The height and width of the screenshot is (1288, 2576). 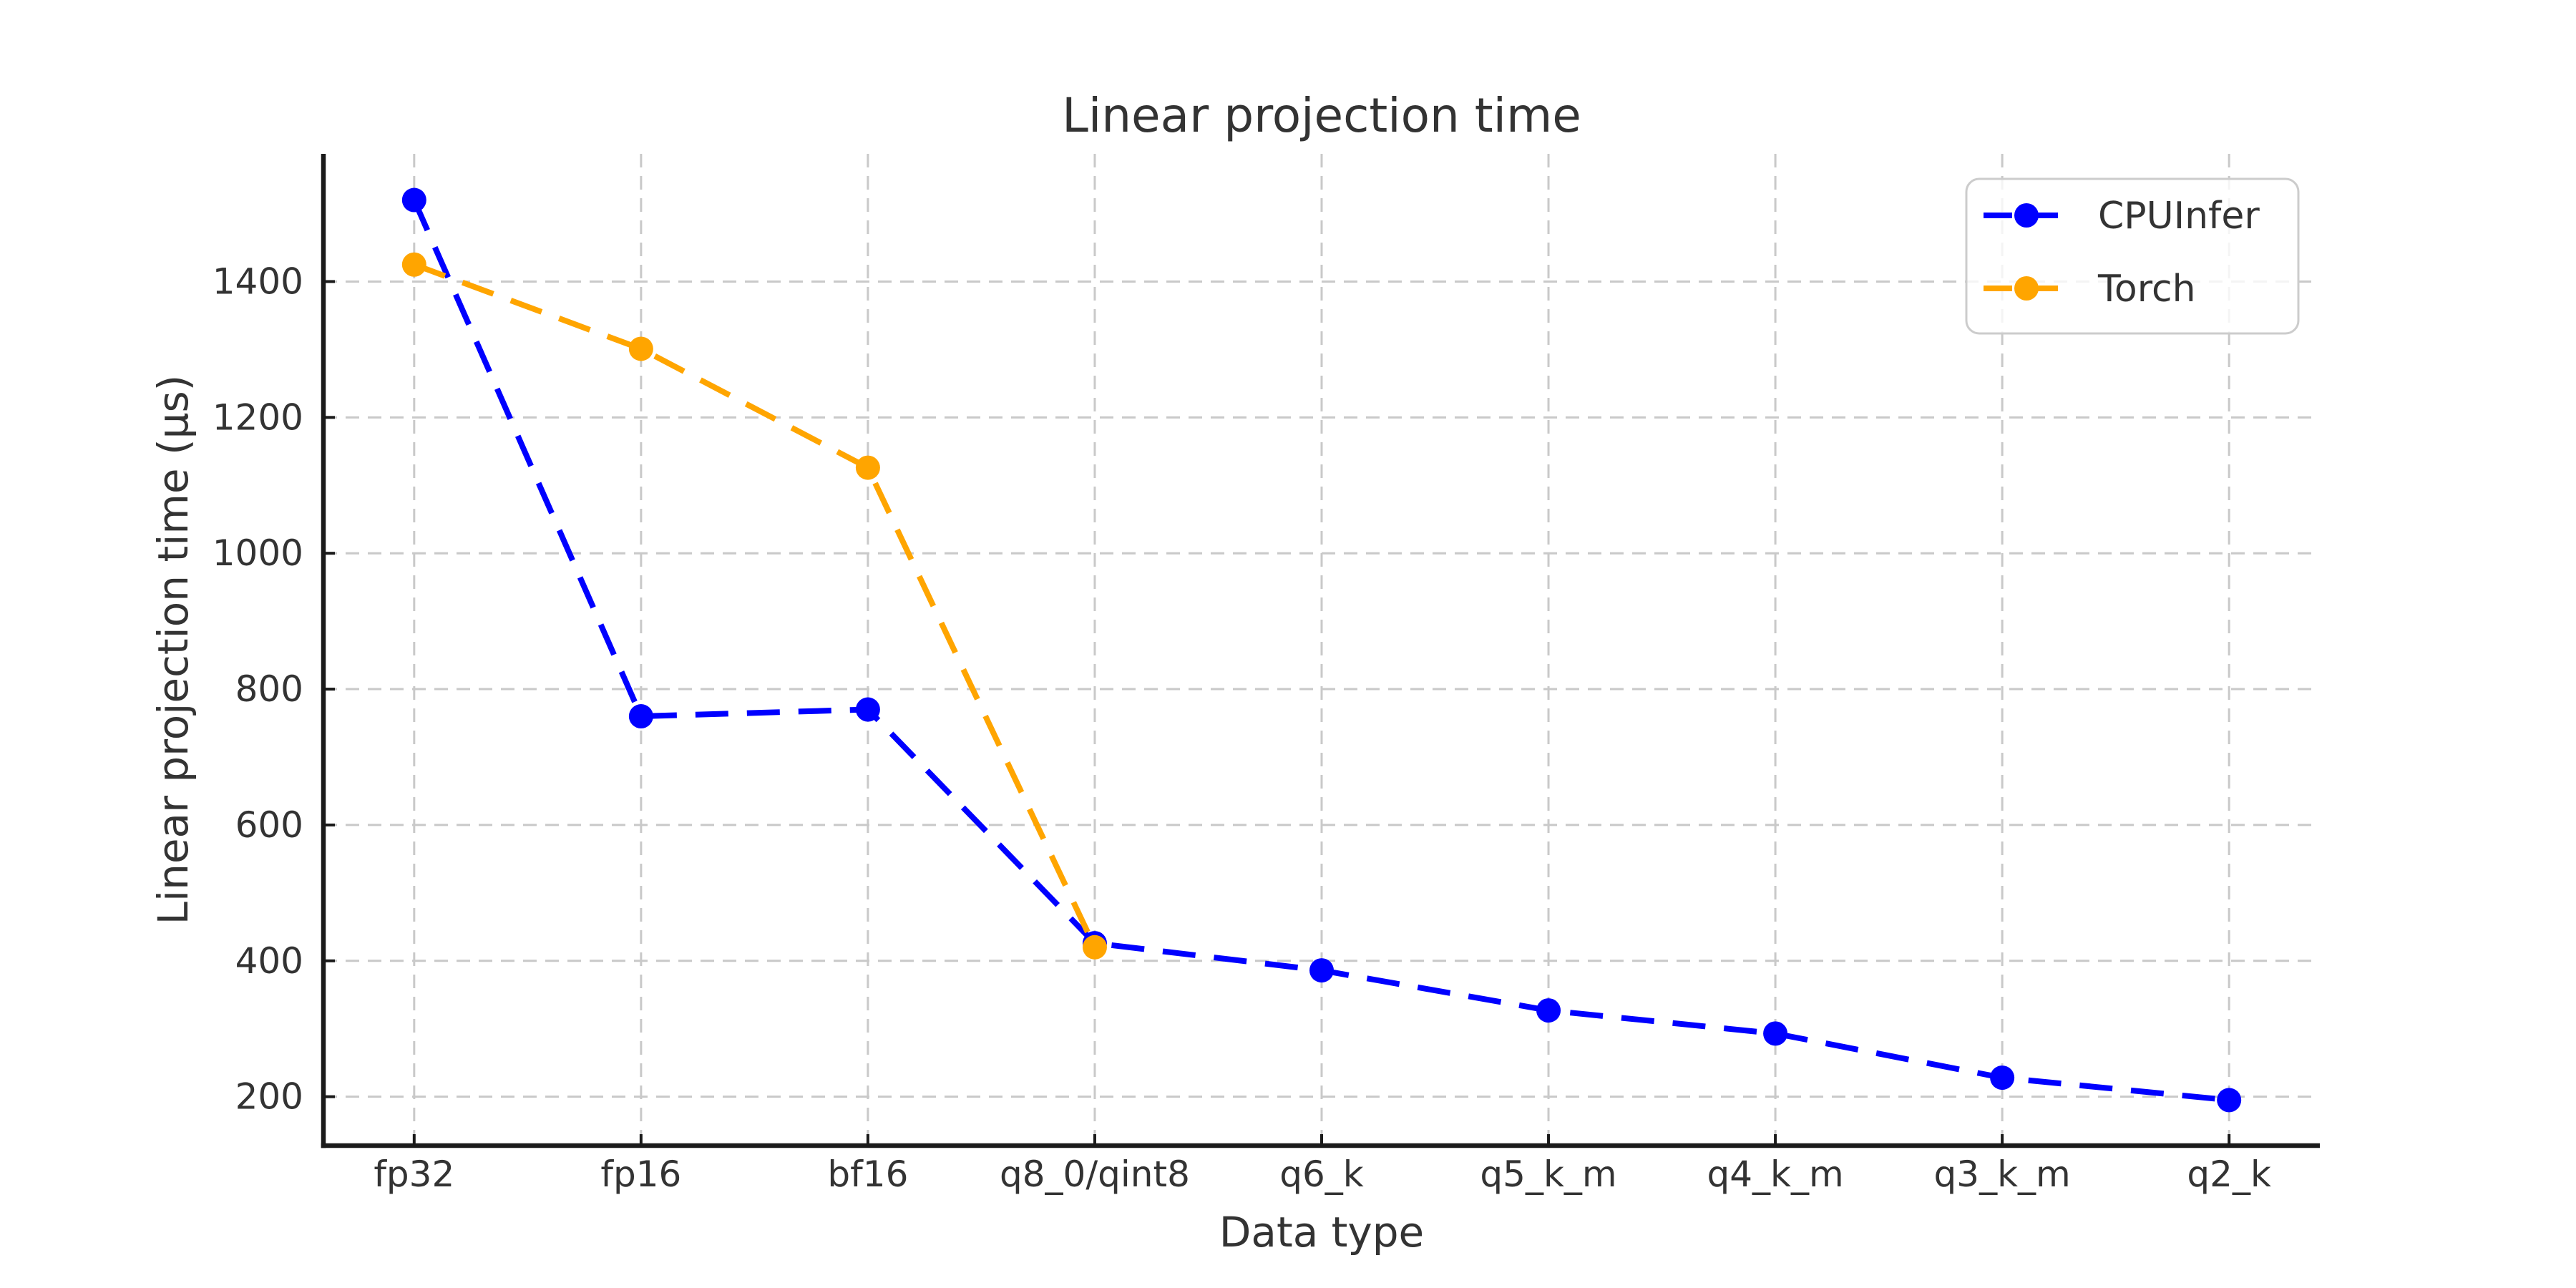 I want to click on x-tick-label: q4_k_m, so click(x=1775, y=1174).